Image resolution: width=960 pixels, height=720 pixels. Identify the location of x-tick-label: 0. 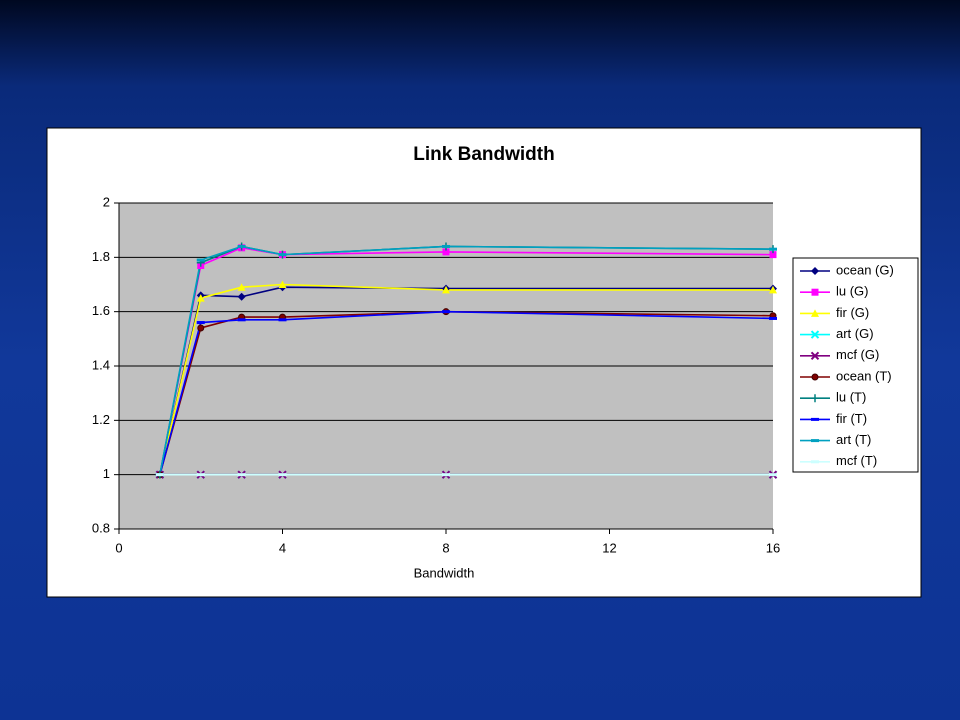
(118, 547).